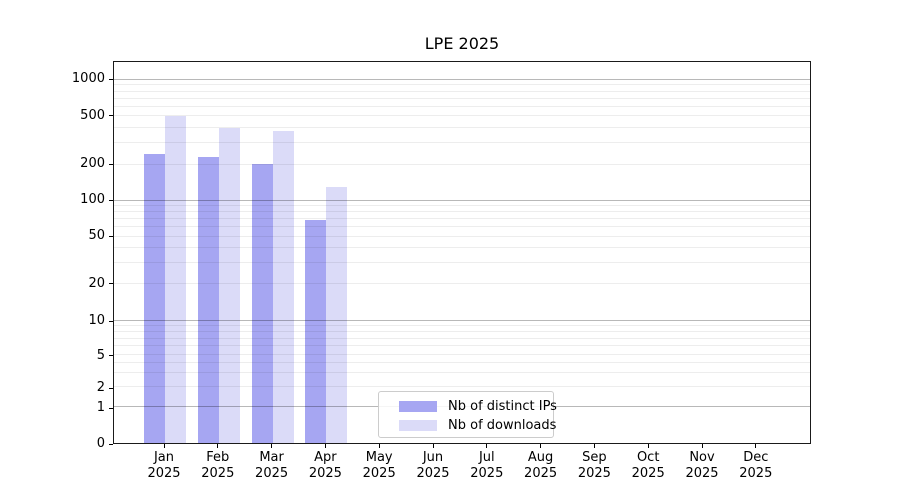 Image resolution: width=900 pixels, height=500 pixels. What do you see at coordinates (648, 457) in the screenshot?
I see `x-tick-month: Oct` at bounding box center [648, 457].